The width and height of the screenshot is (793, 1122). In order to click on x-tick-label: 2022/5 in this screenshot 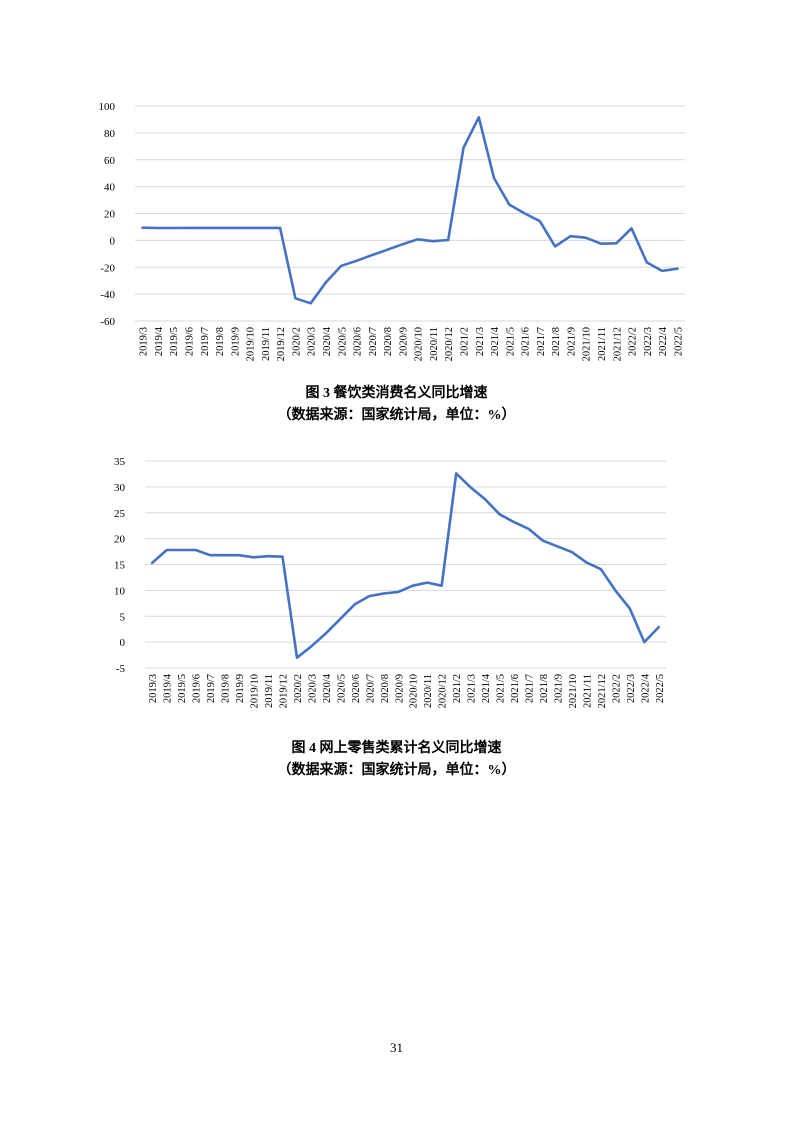, I will do `click(660, 688)`.